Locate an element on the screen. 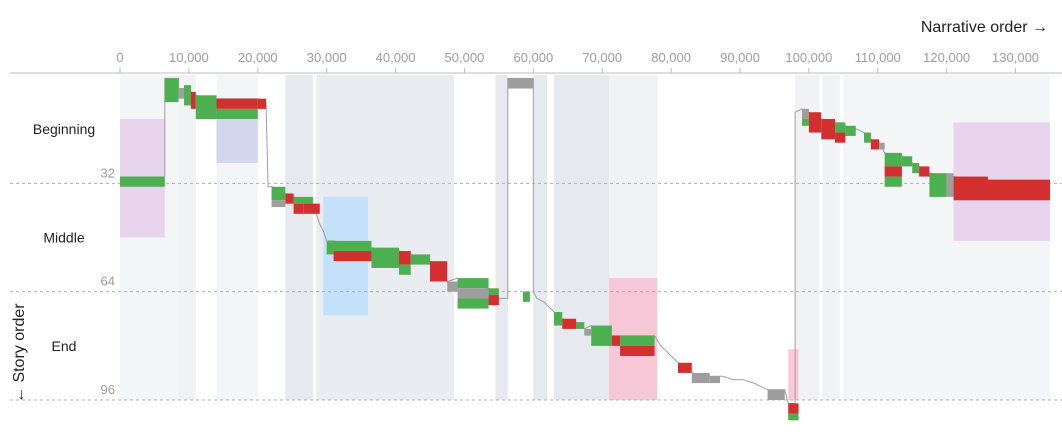 The height and width of the screenshot is (432, 1062). y-axis-ticks: 32 64 96 is located at coordinates (108, 281).